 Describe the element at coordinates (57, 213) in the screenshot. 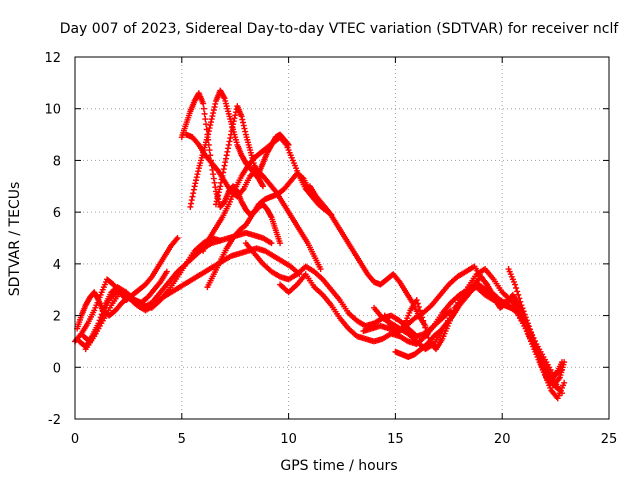

I see `y-tick-label: 6` at that location.